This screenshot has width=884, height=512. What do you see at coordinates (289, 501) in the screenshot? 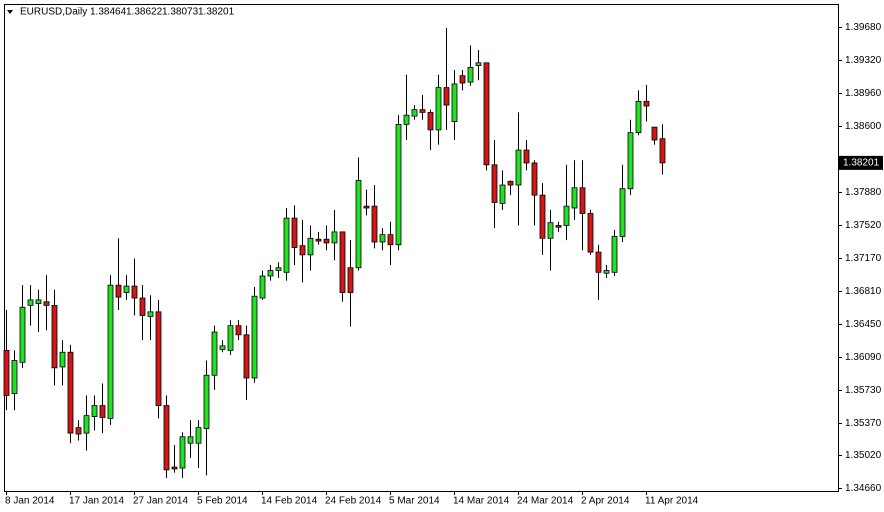
I see `x-tick-label: 14 Feb 2014` at bounding box center [289, 501].